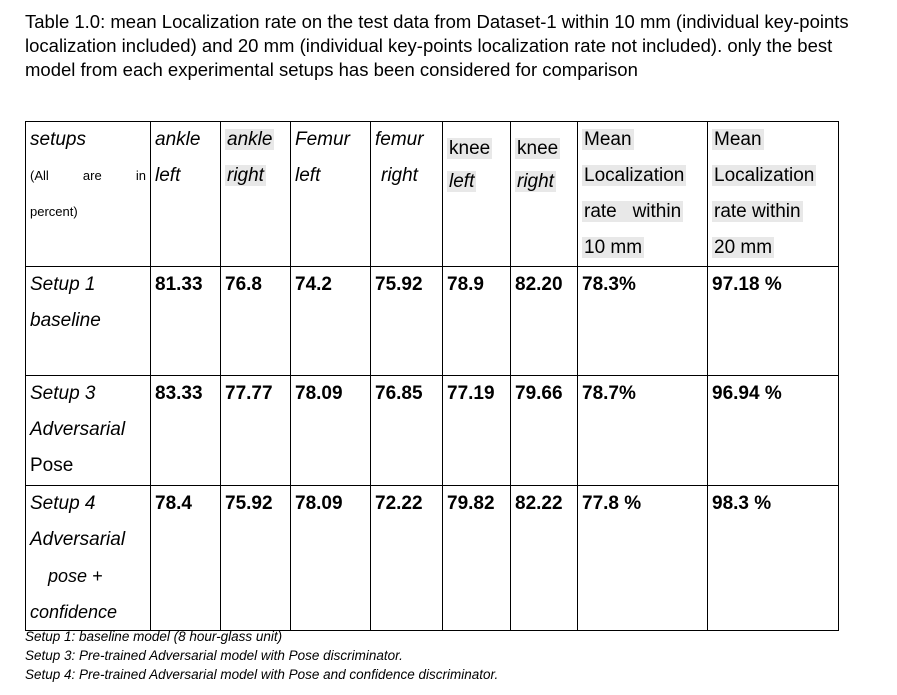 The width and height of the screenshot is (897, 695). What do you see at coordinates (330, 321) in the screenshot?
I see `value-femur-left: 74.2` at bounding box center [330, 321].